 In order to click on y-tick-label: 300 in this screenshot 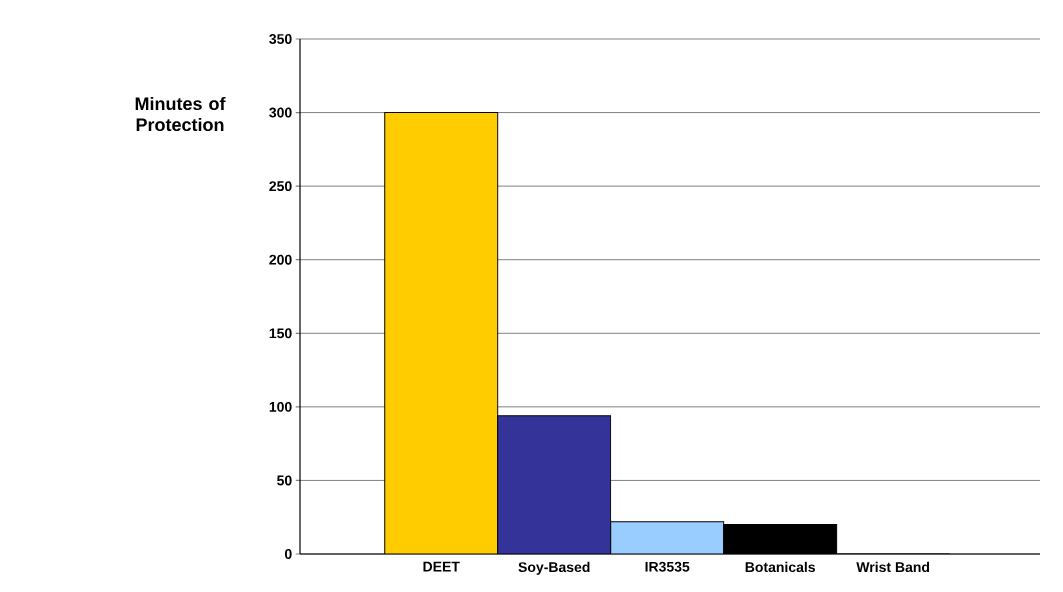, I will do `click(280, 112)`.